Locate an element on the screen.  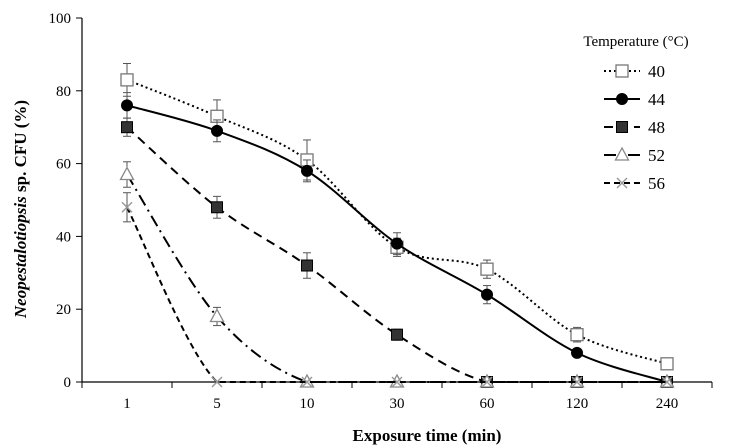
y-tick-label: 40 is located at coordinates (63, 237).